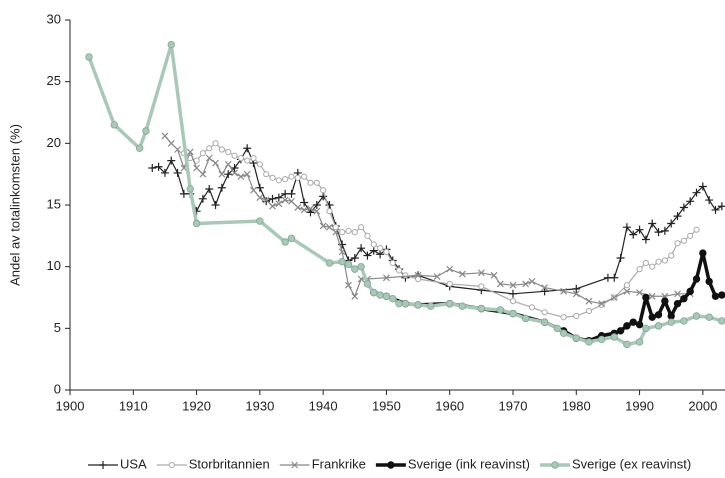 This screenshot has height=478, width=725. Describe the element at coordinates (323, 405) in the screenshot. I see `x-tick-label: 1940` at that location.